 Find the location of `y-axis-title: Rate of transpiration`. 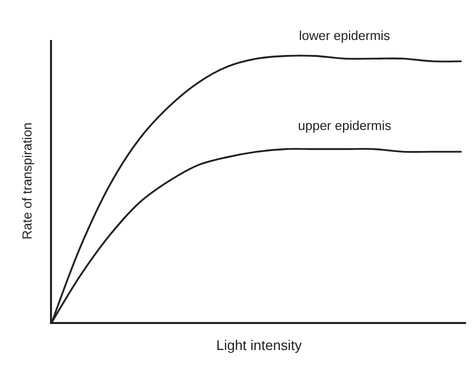

y-axis-title: Rate of transpiration is located at coordinates (27, 181).